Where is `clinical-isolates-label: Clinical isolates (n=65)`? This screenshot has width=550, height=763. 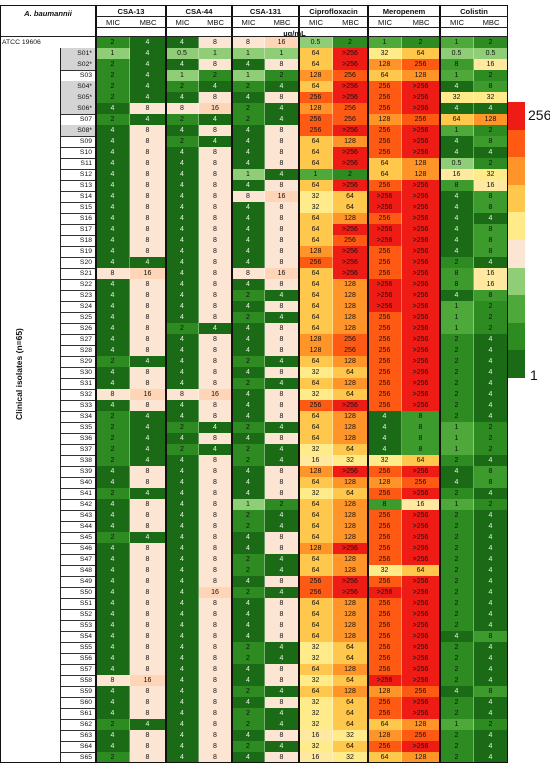 clinical-isolates-label: Clinical isolates (n=65) is located at coordinates (19, 374).